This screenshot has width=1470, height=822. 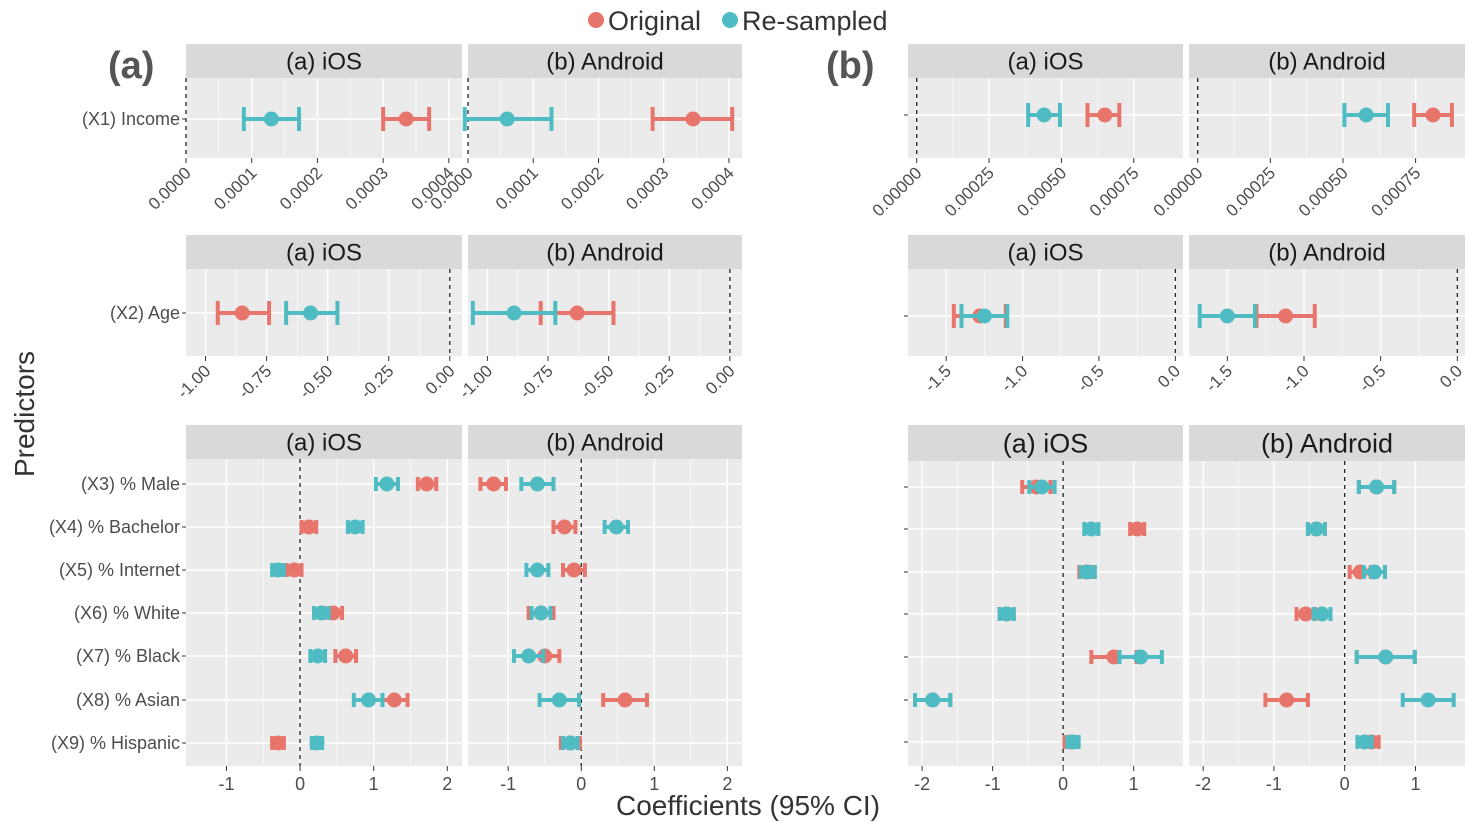 What do you see at coordinates (727, 784) in the screenshot?
I see `x-tick-label: 2` at bounding box center [727, 784].